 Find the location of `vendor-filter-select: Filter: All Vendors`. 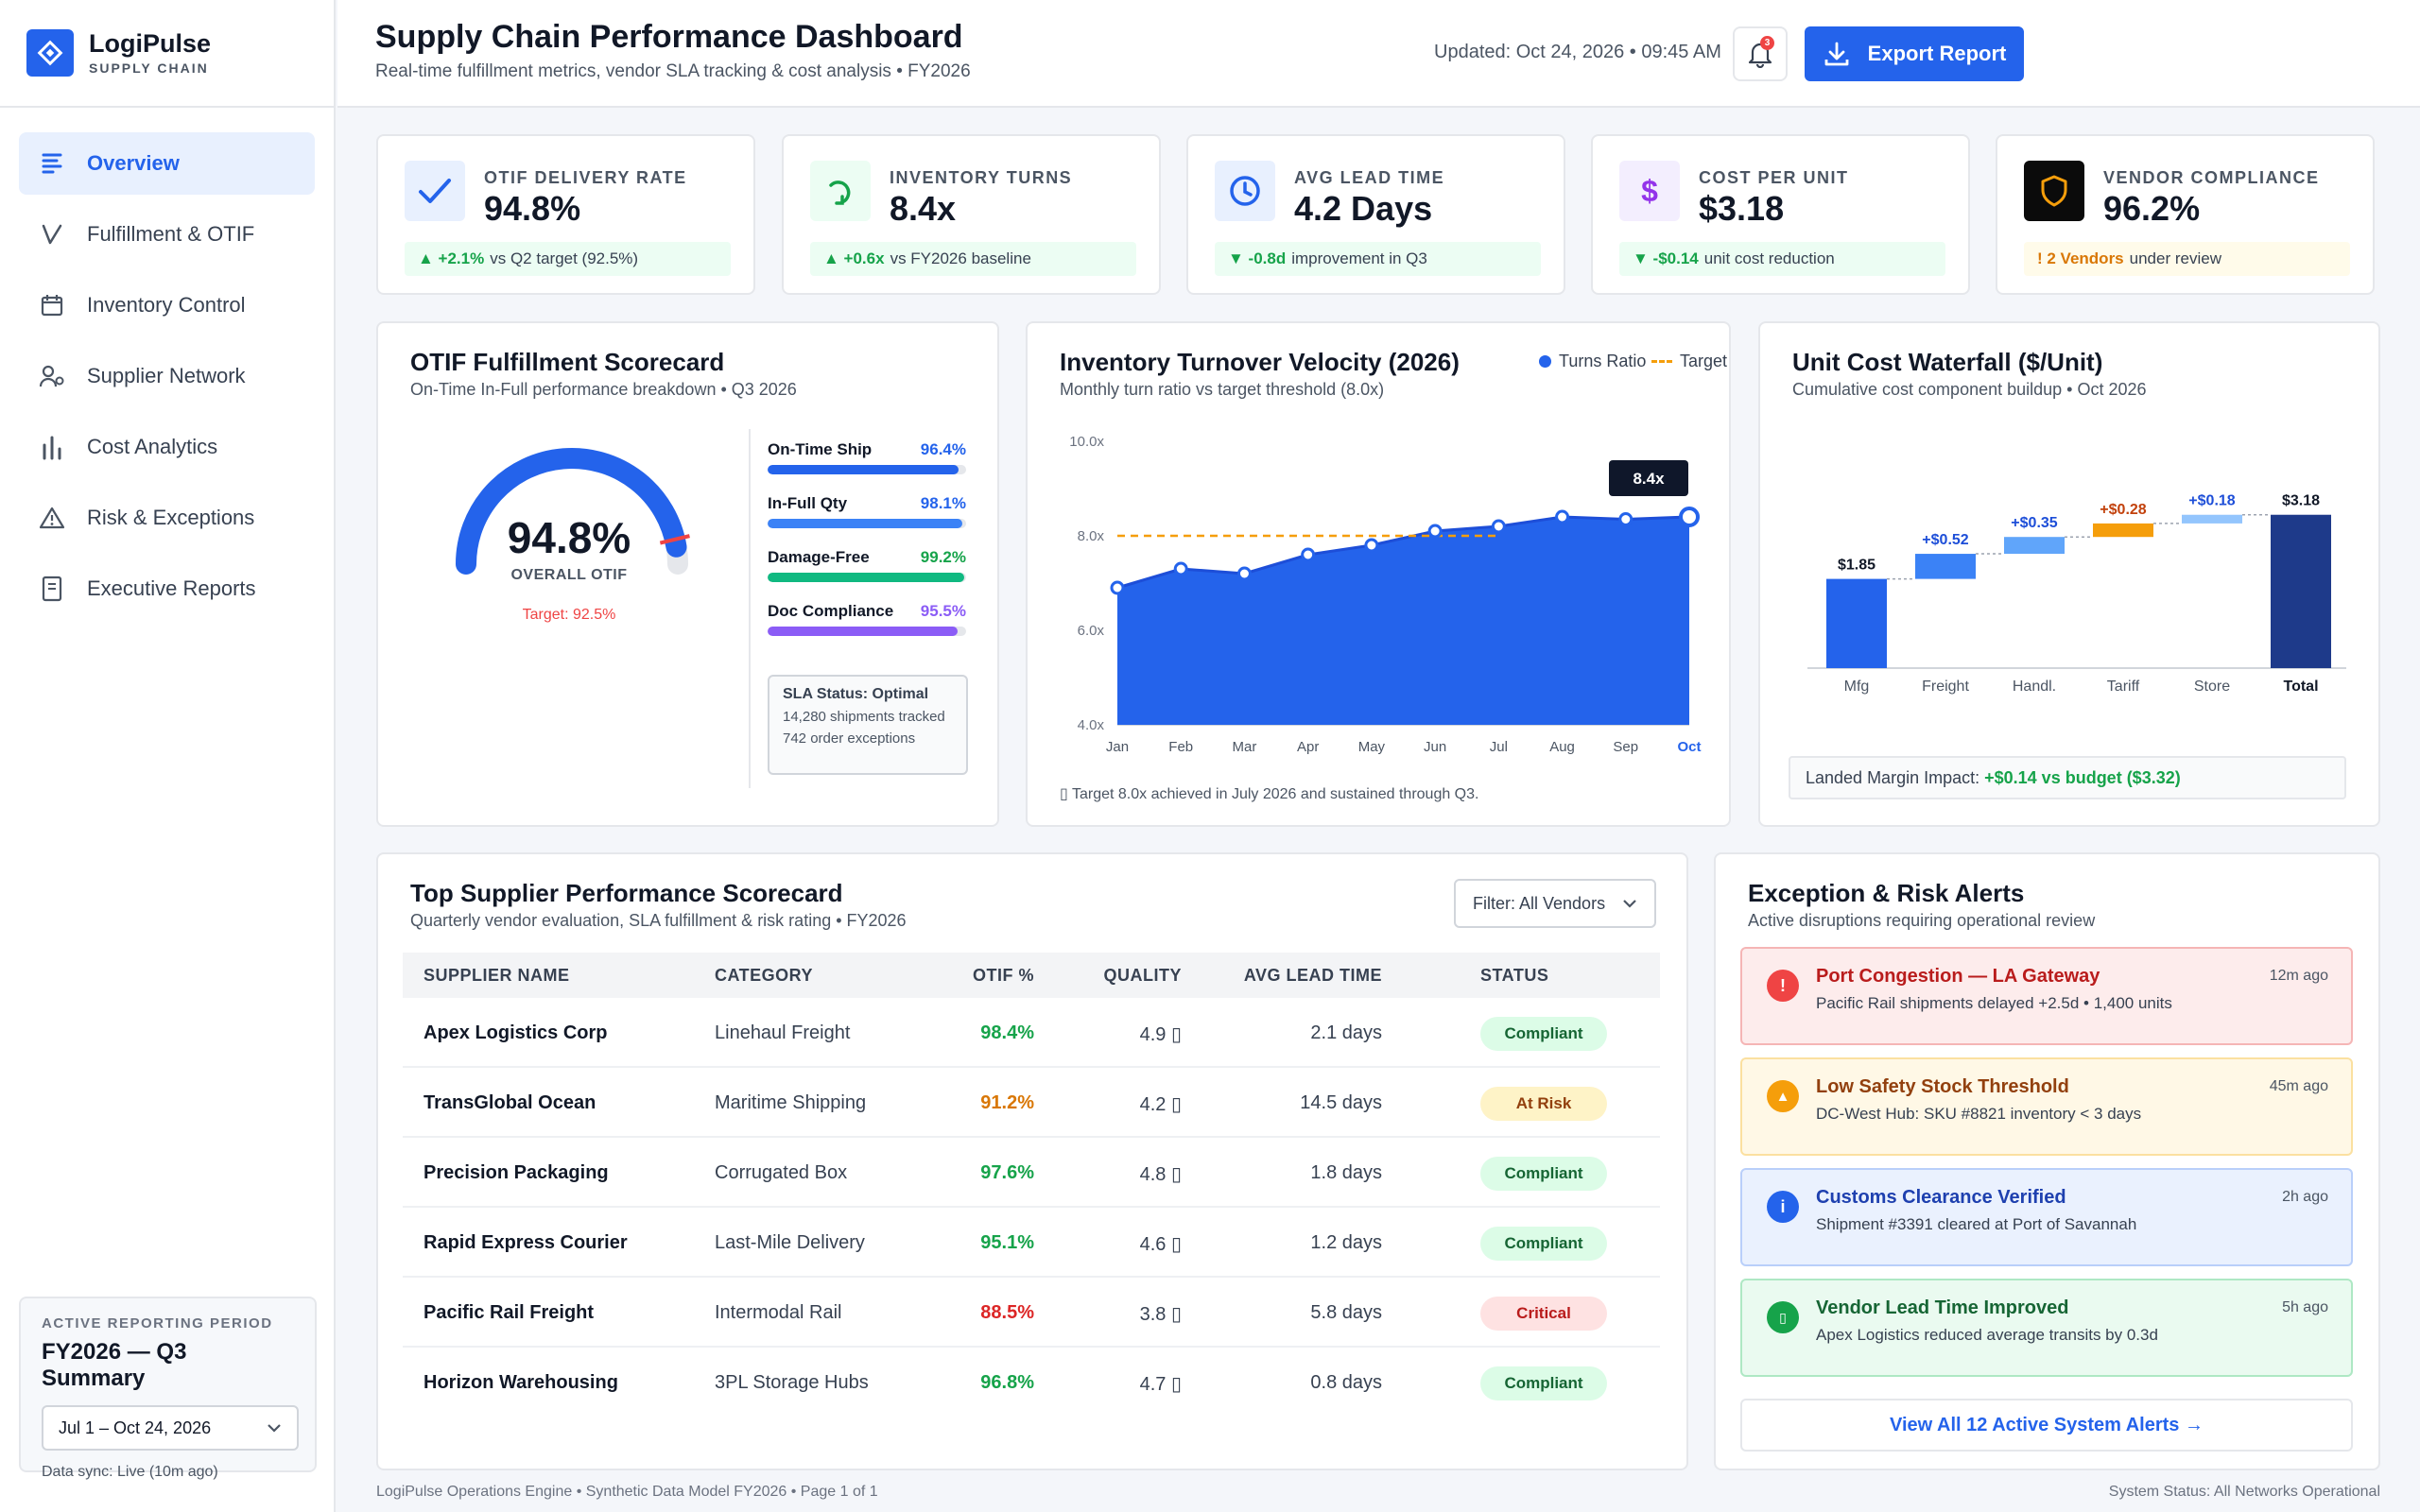

vendor-filter-select: Filter: All Vendors is located at coordinates (1555, 903).